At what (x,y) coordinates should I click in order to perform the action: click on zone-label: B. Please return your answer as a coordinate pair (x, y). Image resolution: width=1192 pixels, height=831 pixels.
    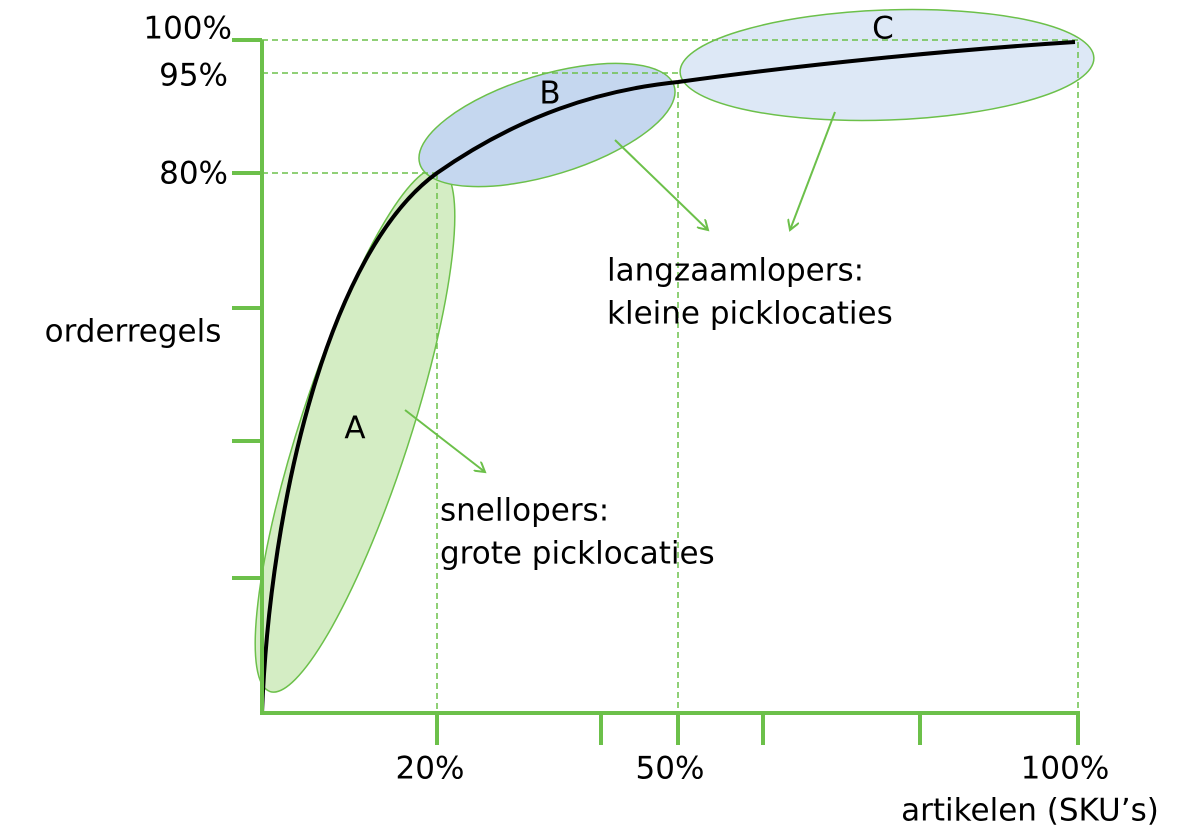
    Looking at the image, I should click on (549, 94).